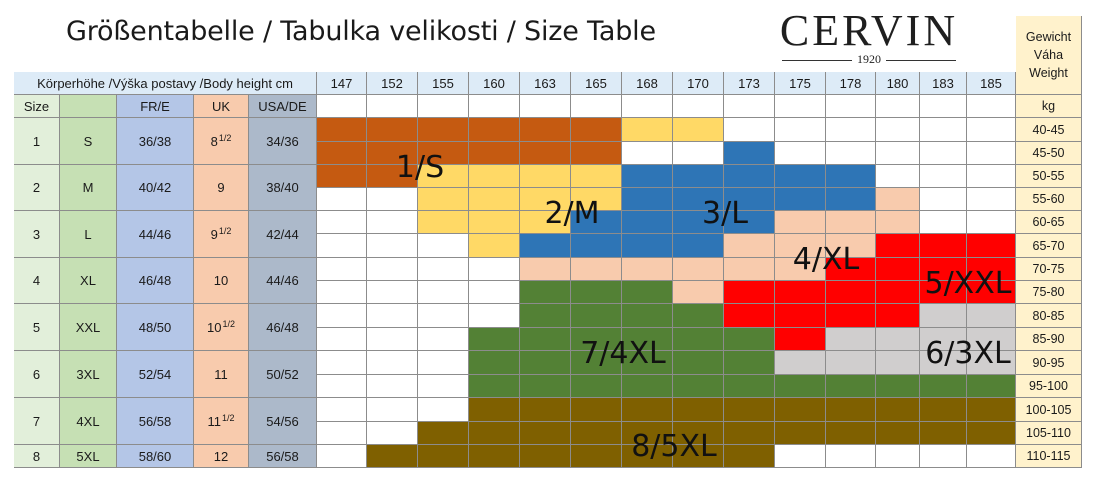  I want to click on size-usa: 50/52, so click(283, 374).